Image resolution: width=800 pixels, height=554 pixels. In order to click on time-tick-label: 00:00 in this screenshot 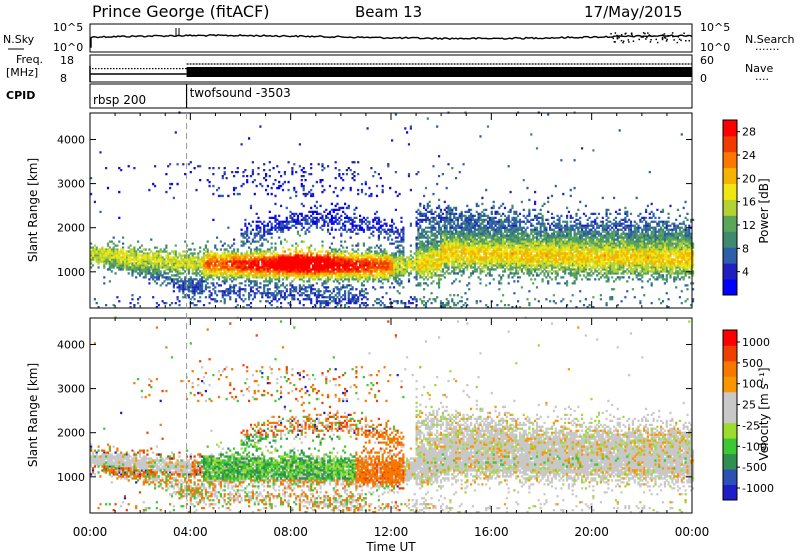, I will do `click(692, 532)`.